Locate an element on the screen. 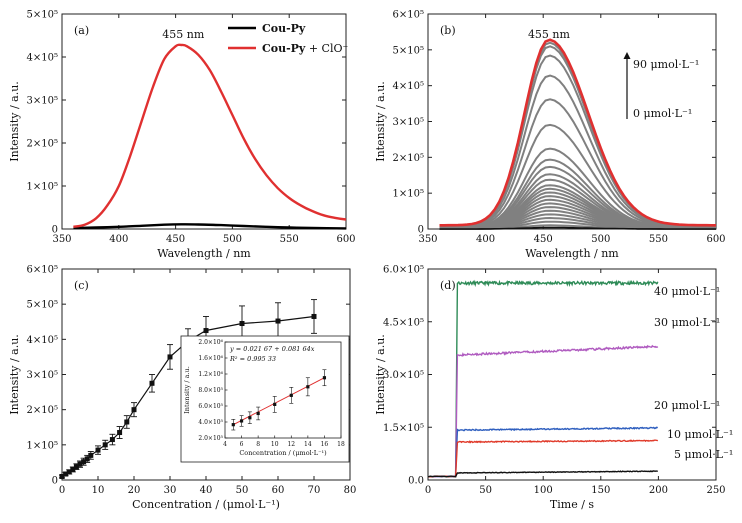  inset-x-tick-label: 6 is located at coordinates (242, 444).